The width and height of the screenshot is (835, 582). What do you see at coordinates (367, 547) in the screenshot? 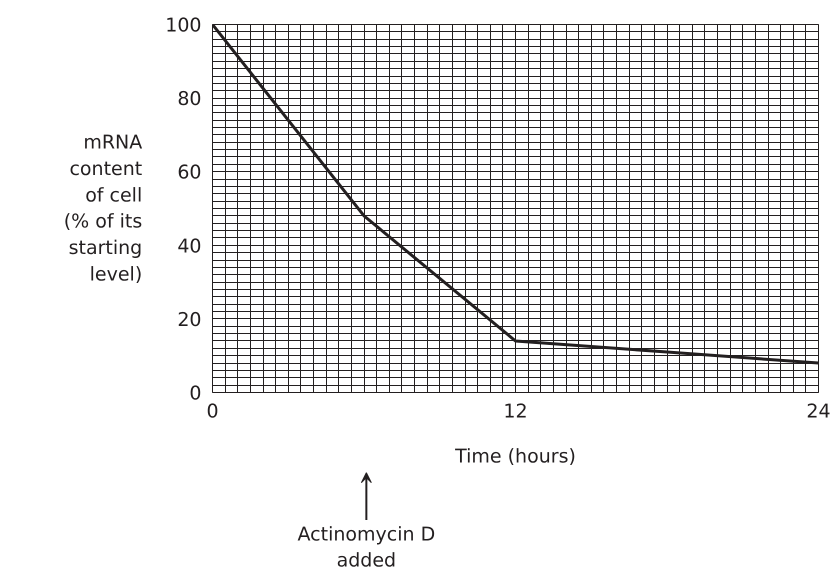
I see `text: Actinomycin D added` at bounding box center [367, 547].